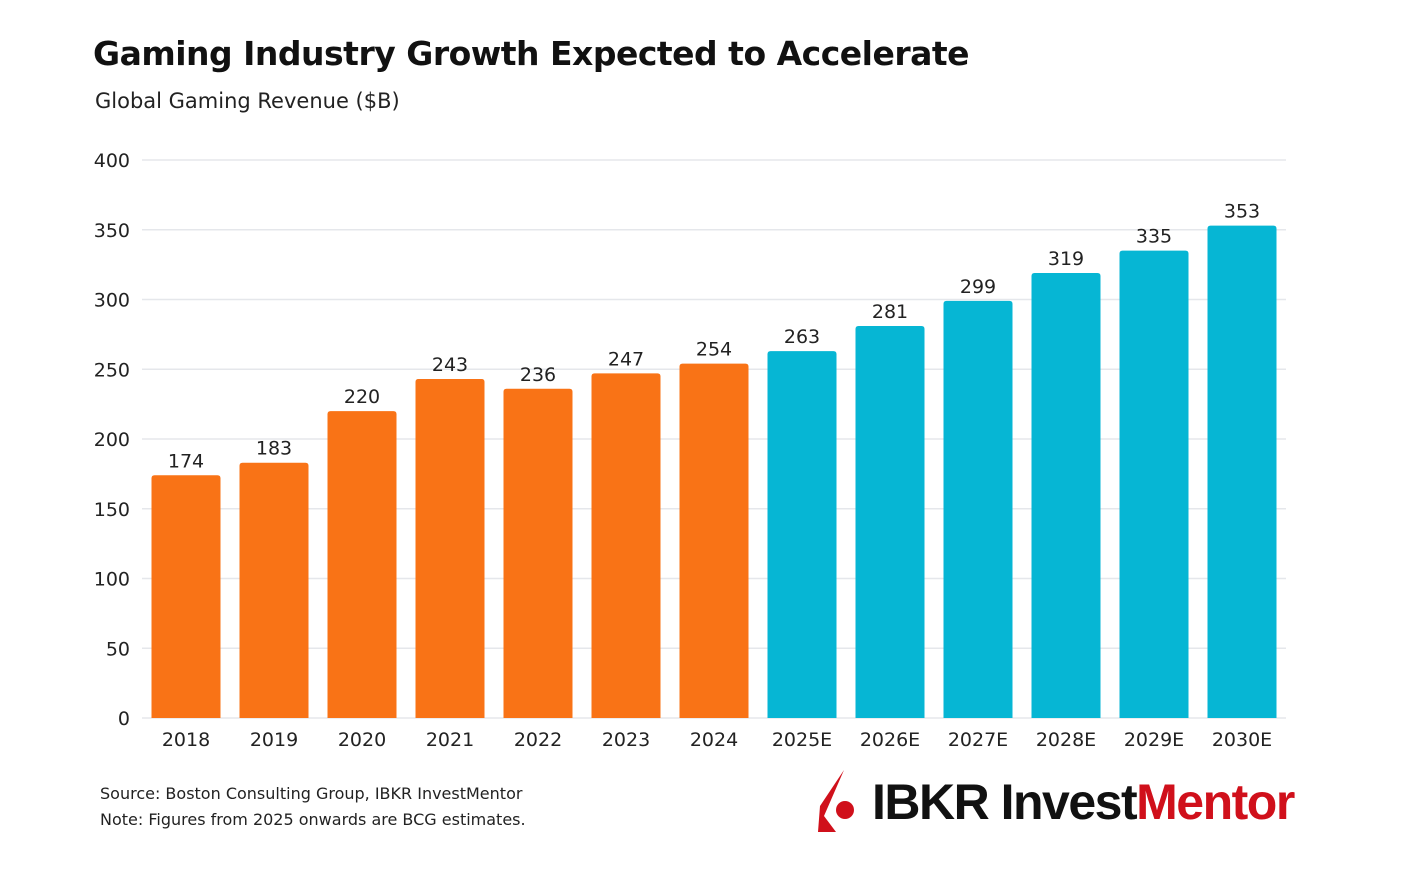 This screenshot has height=872, width=1409. Describe the element at coordinates (1154, 740) in the screenshot. I see `x-tick-label: 2029E` at that location.